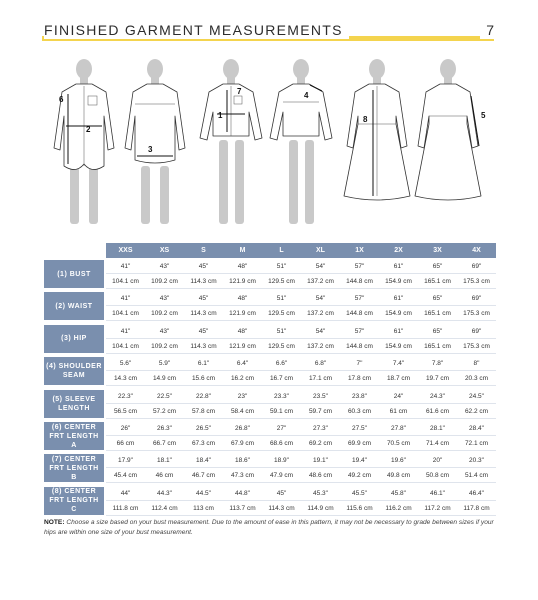 The image size is (538, 600). Describe the element at coordinates (164, 508) in the screenshot. I see `table-cell: 112.4 cm` at that location.